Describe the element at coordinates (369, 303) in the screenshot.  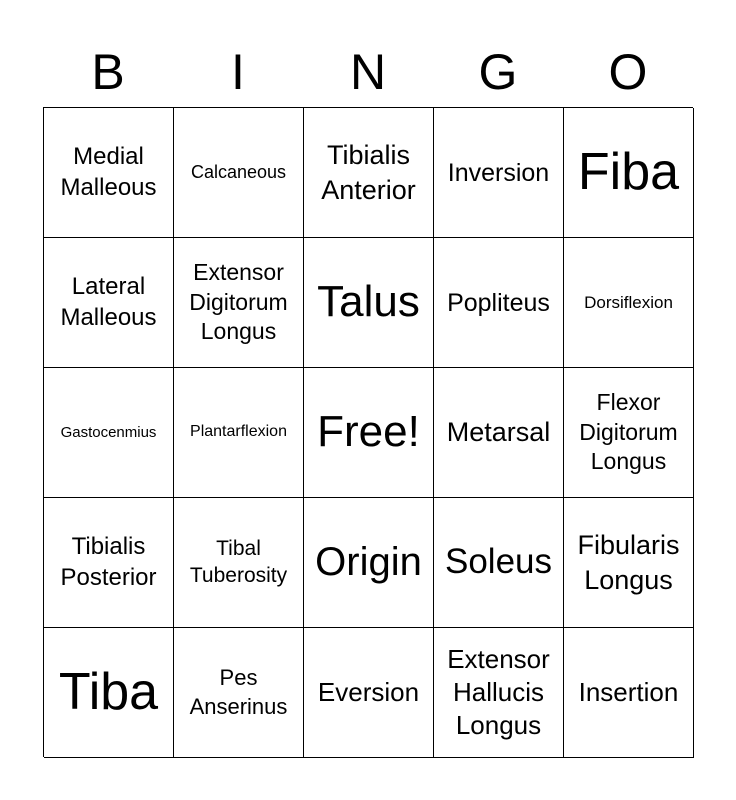
I see `bingo-cell: Talus` at that location.